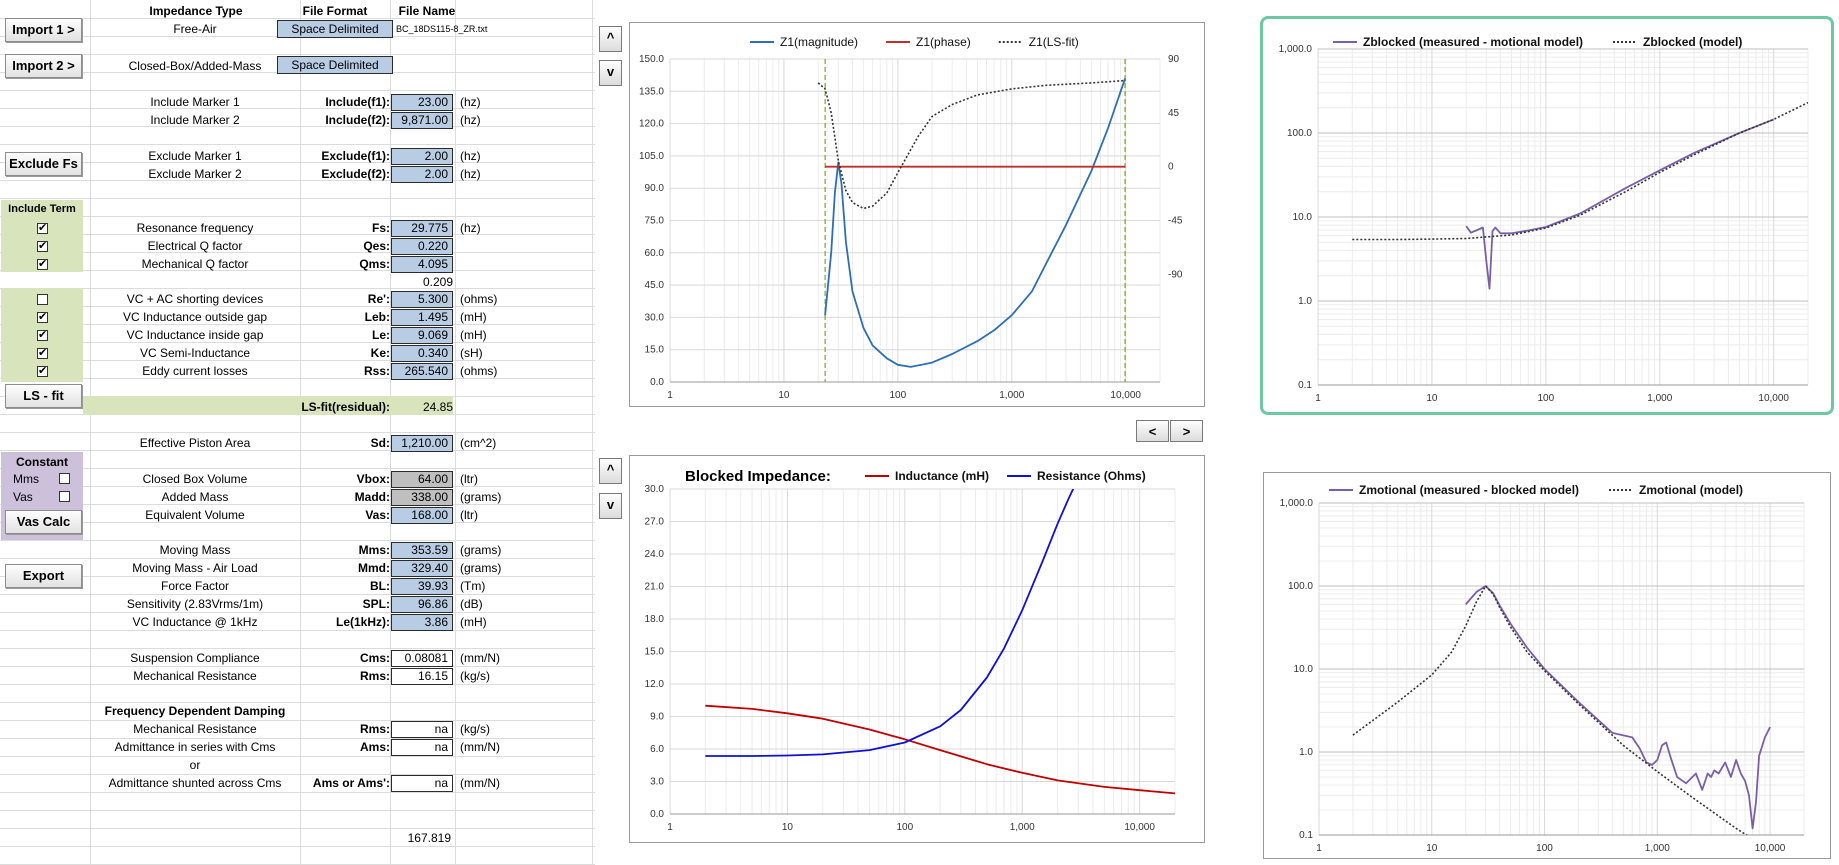  What do you see at coordinates (470, 174) in the screenshot?
I see `exclude-f2-unit: (hz)` at bounding box center [470, 174].